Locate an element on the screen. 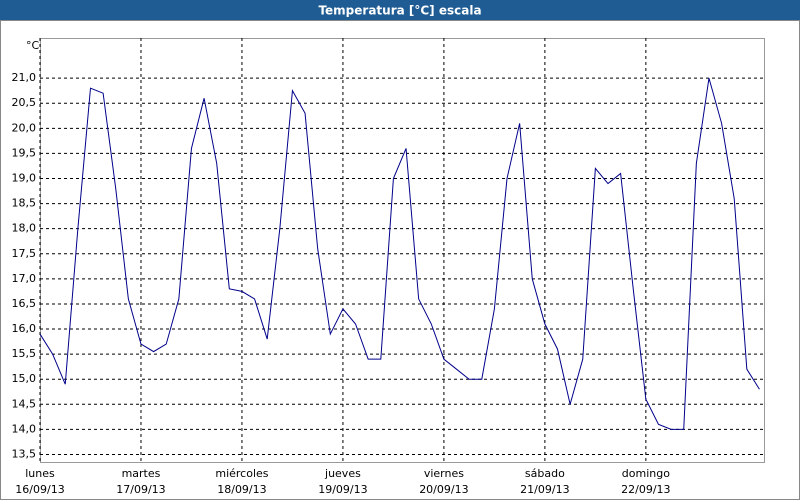  y-tick-label: 20,0 is located at coordinates (24, 127).